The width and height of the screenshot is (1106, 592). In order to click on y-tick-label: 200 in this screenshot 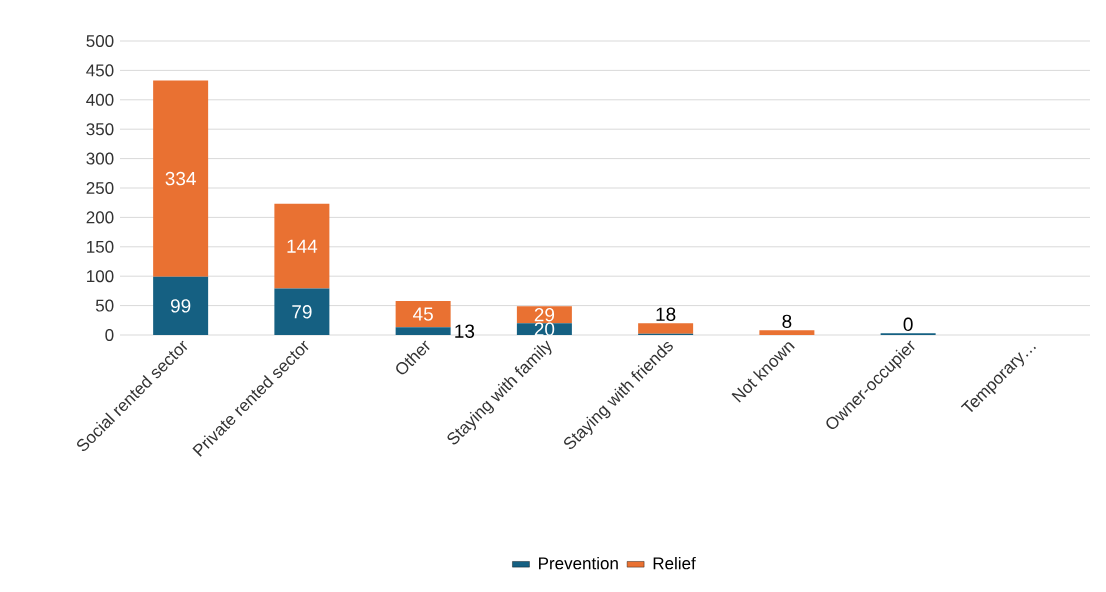, I will do `click(100, 217)`.